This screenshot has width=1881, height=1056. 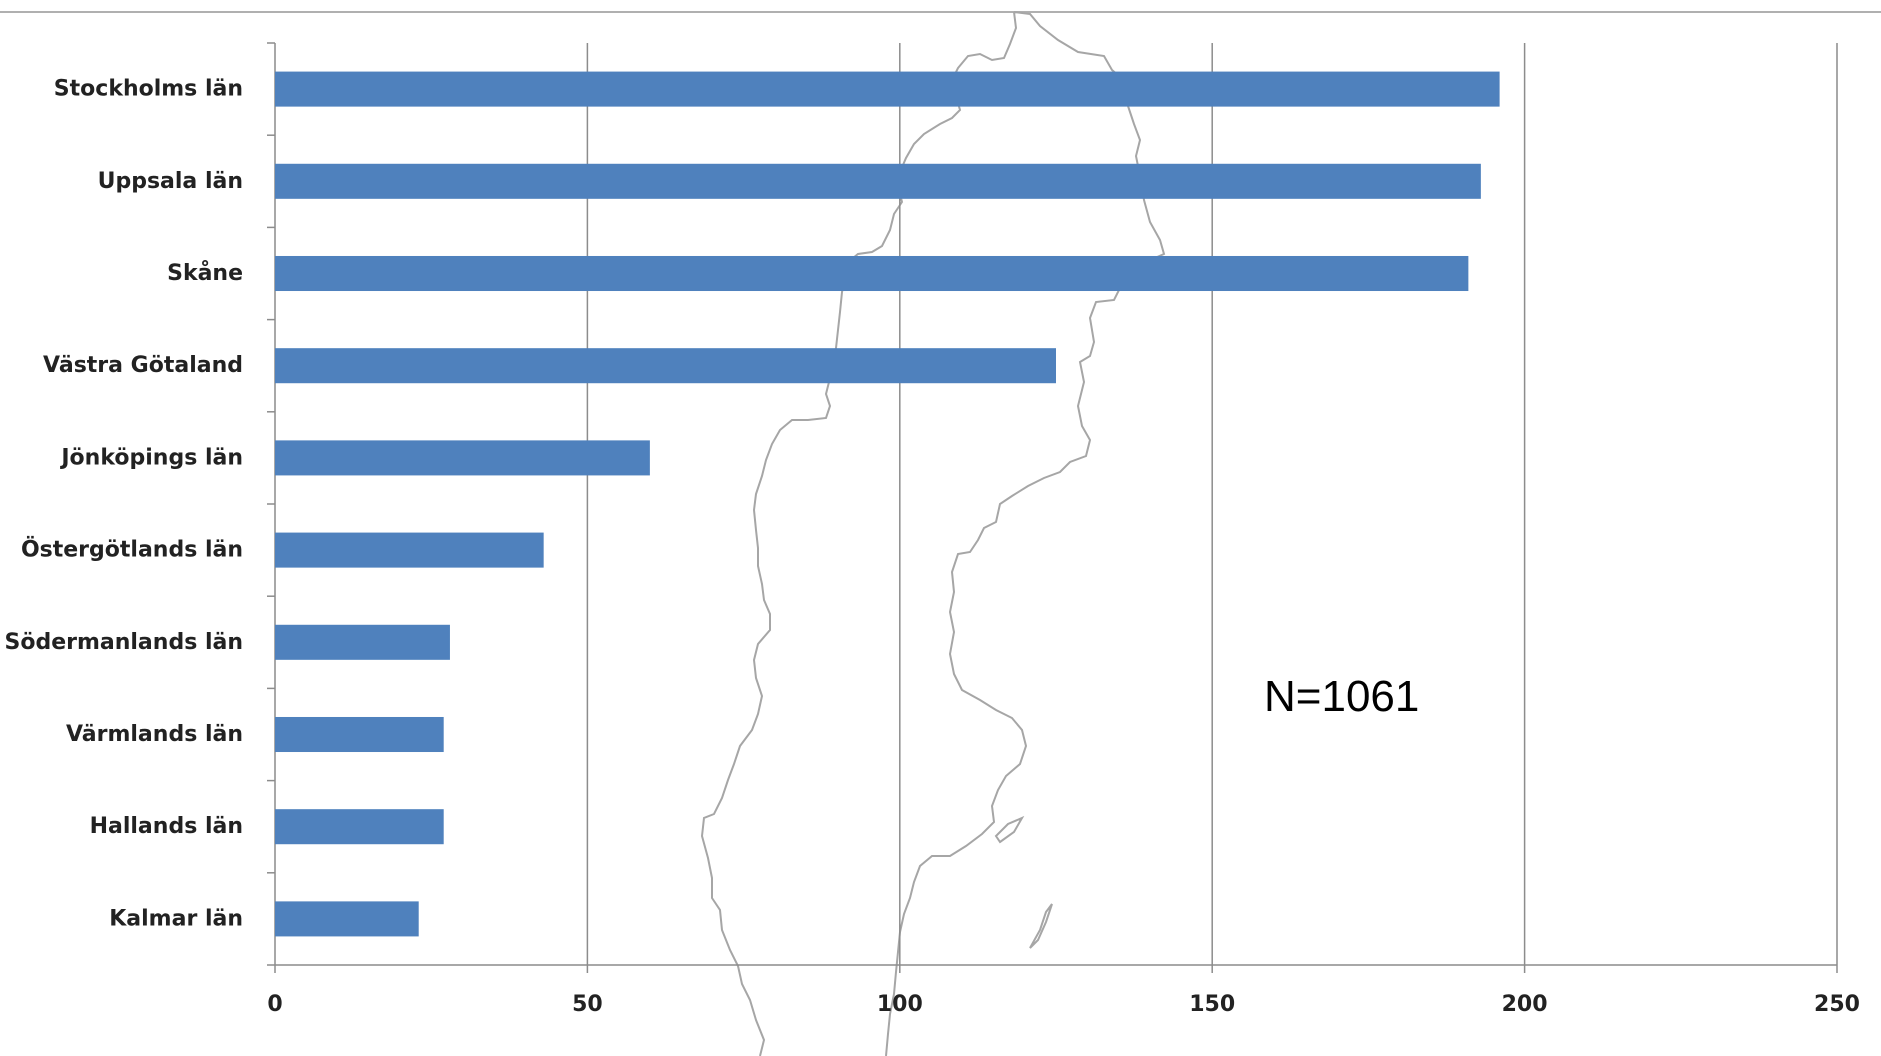 I want to click on category-label: Västra Götaland, so click(x=143, y=365).